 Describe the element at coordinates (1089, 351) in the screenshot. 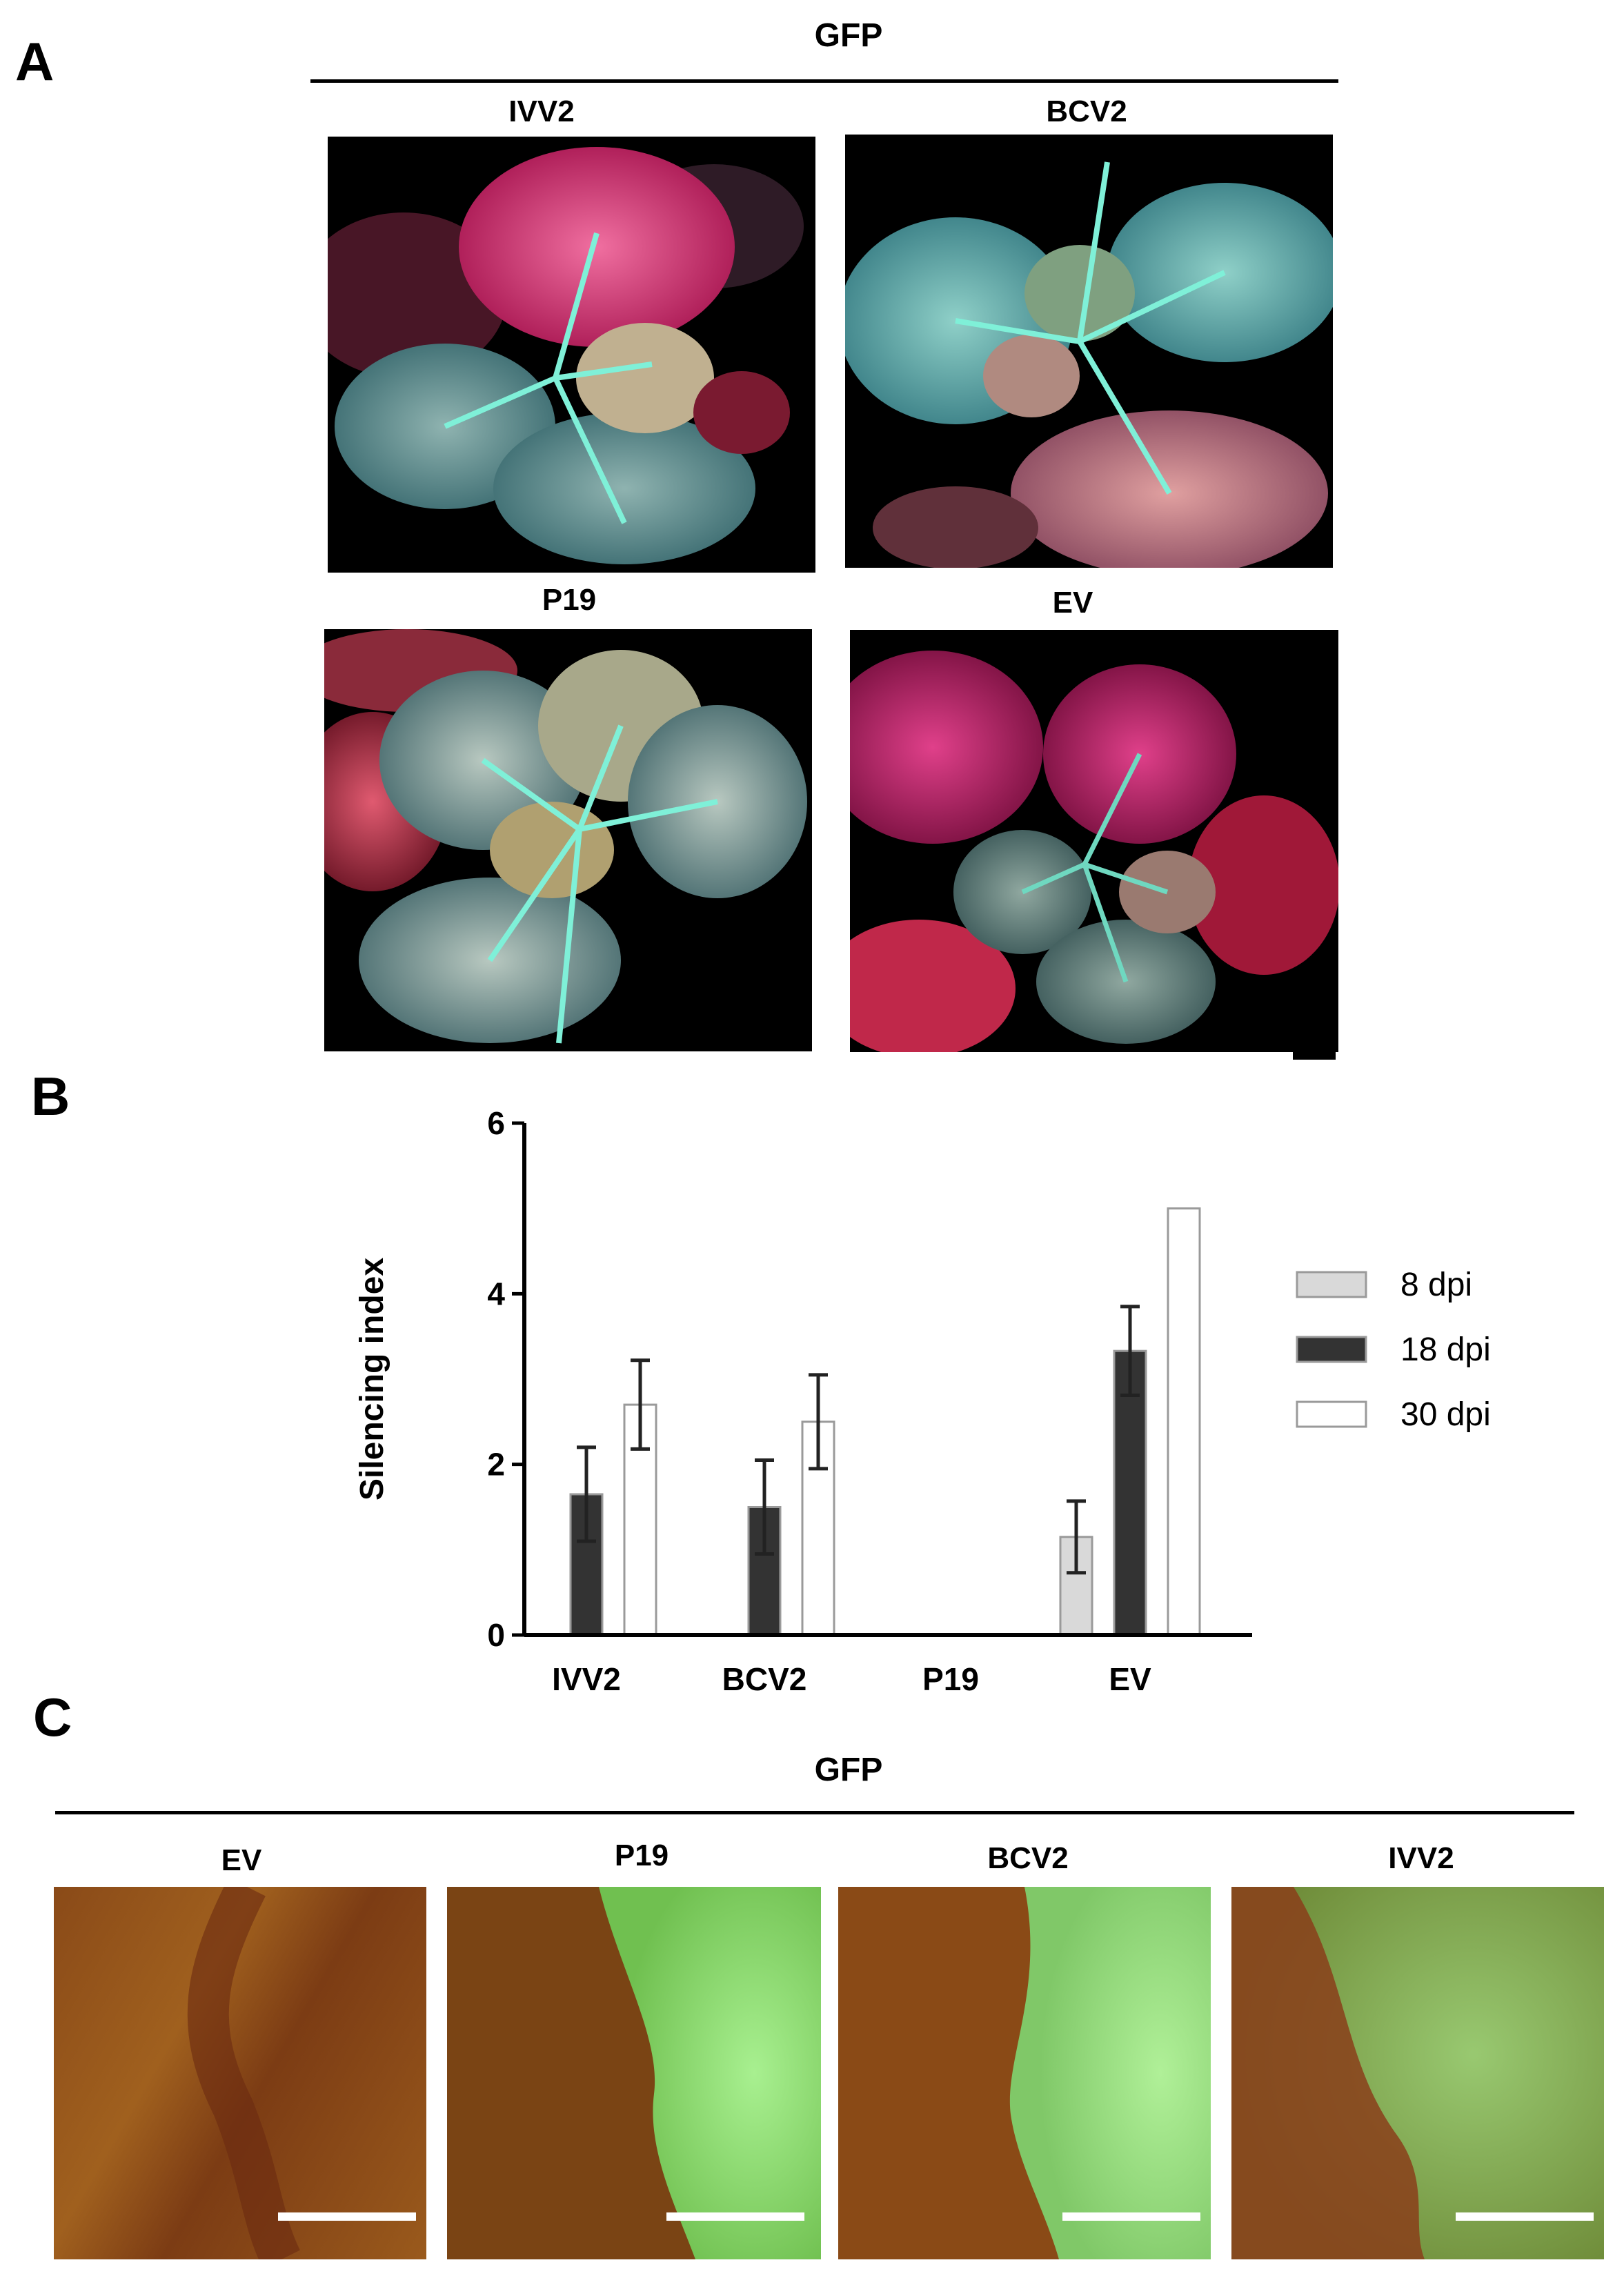

I see `plant-photo-bcv2` at that location.